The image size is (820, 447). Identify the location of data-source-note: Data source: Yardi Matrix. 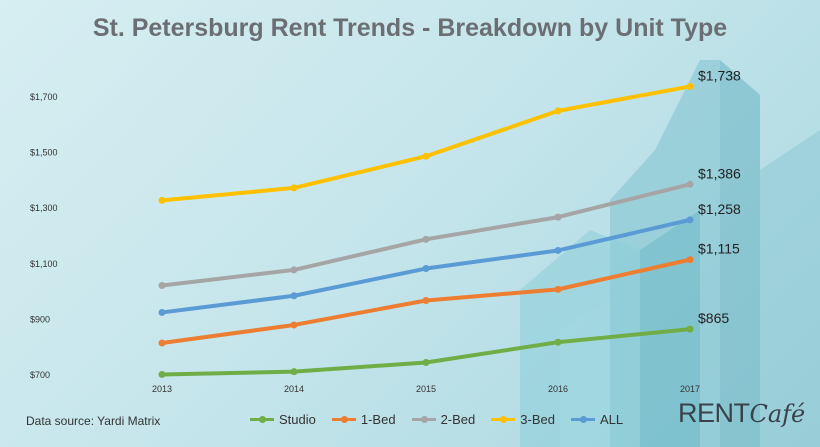
(93, 421).